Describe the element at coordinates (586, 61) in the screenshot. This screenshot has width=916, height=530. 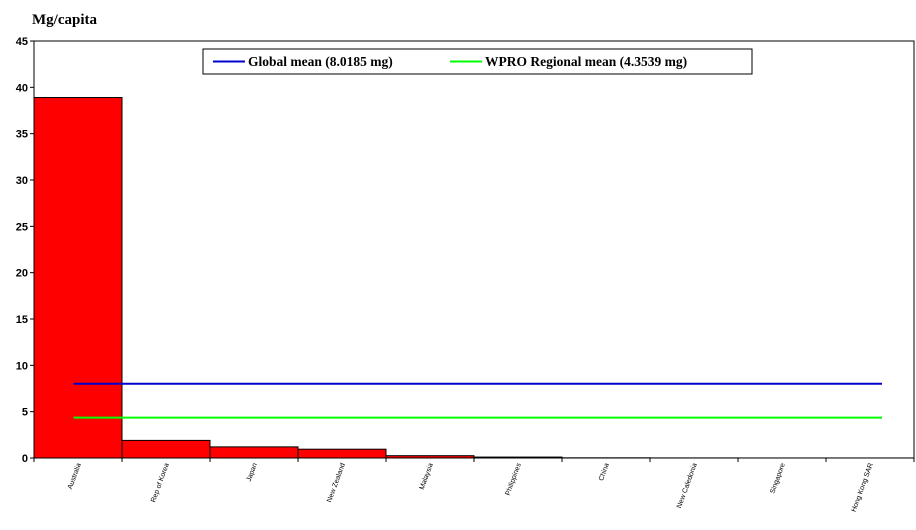
I see `legend-label-regional-mean: WPRO Regional mean (4.3539 mg)` at that location.